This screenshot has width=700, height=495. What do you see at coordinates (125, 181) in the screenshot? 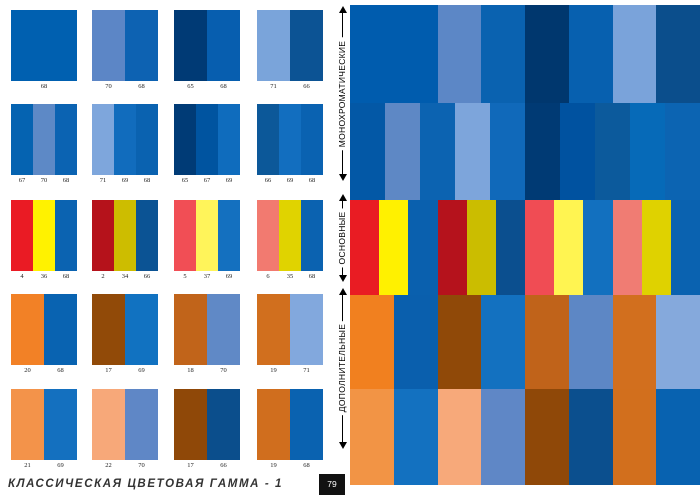
I see `swatch-caption: 71 69 68` at bounding box center [125, 181].